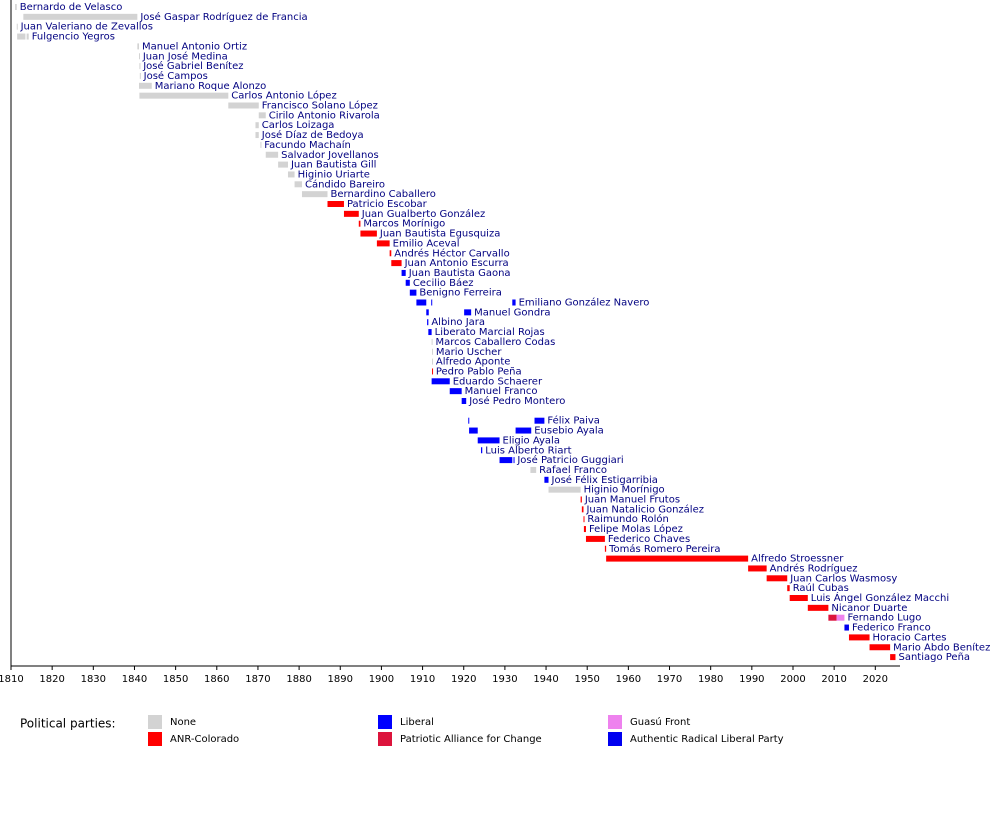  Describe the element at coordinates (821, 588) in the screenshot. I see `president-name: Raúl Cubas` at that location.